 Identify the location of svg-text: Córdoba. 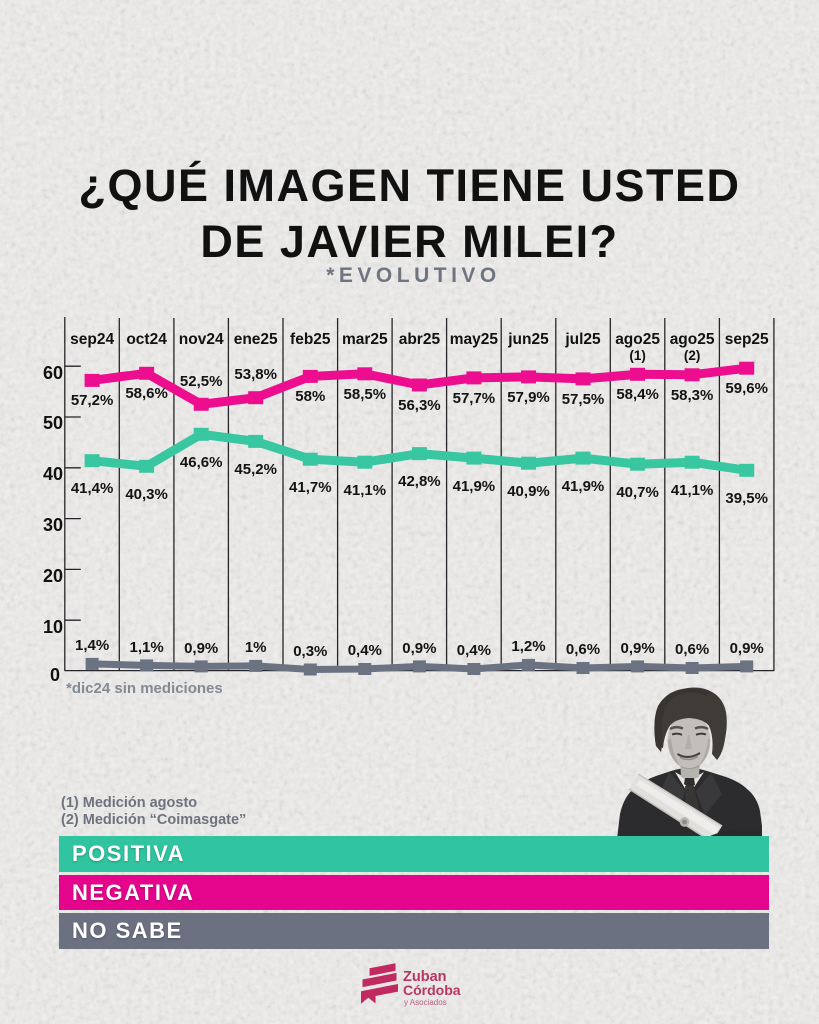
(432, 990).